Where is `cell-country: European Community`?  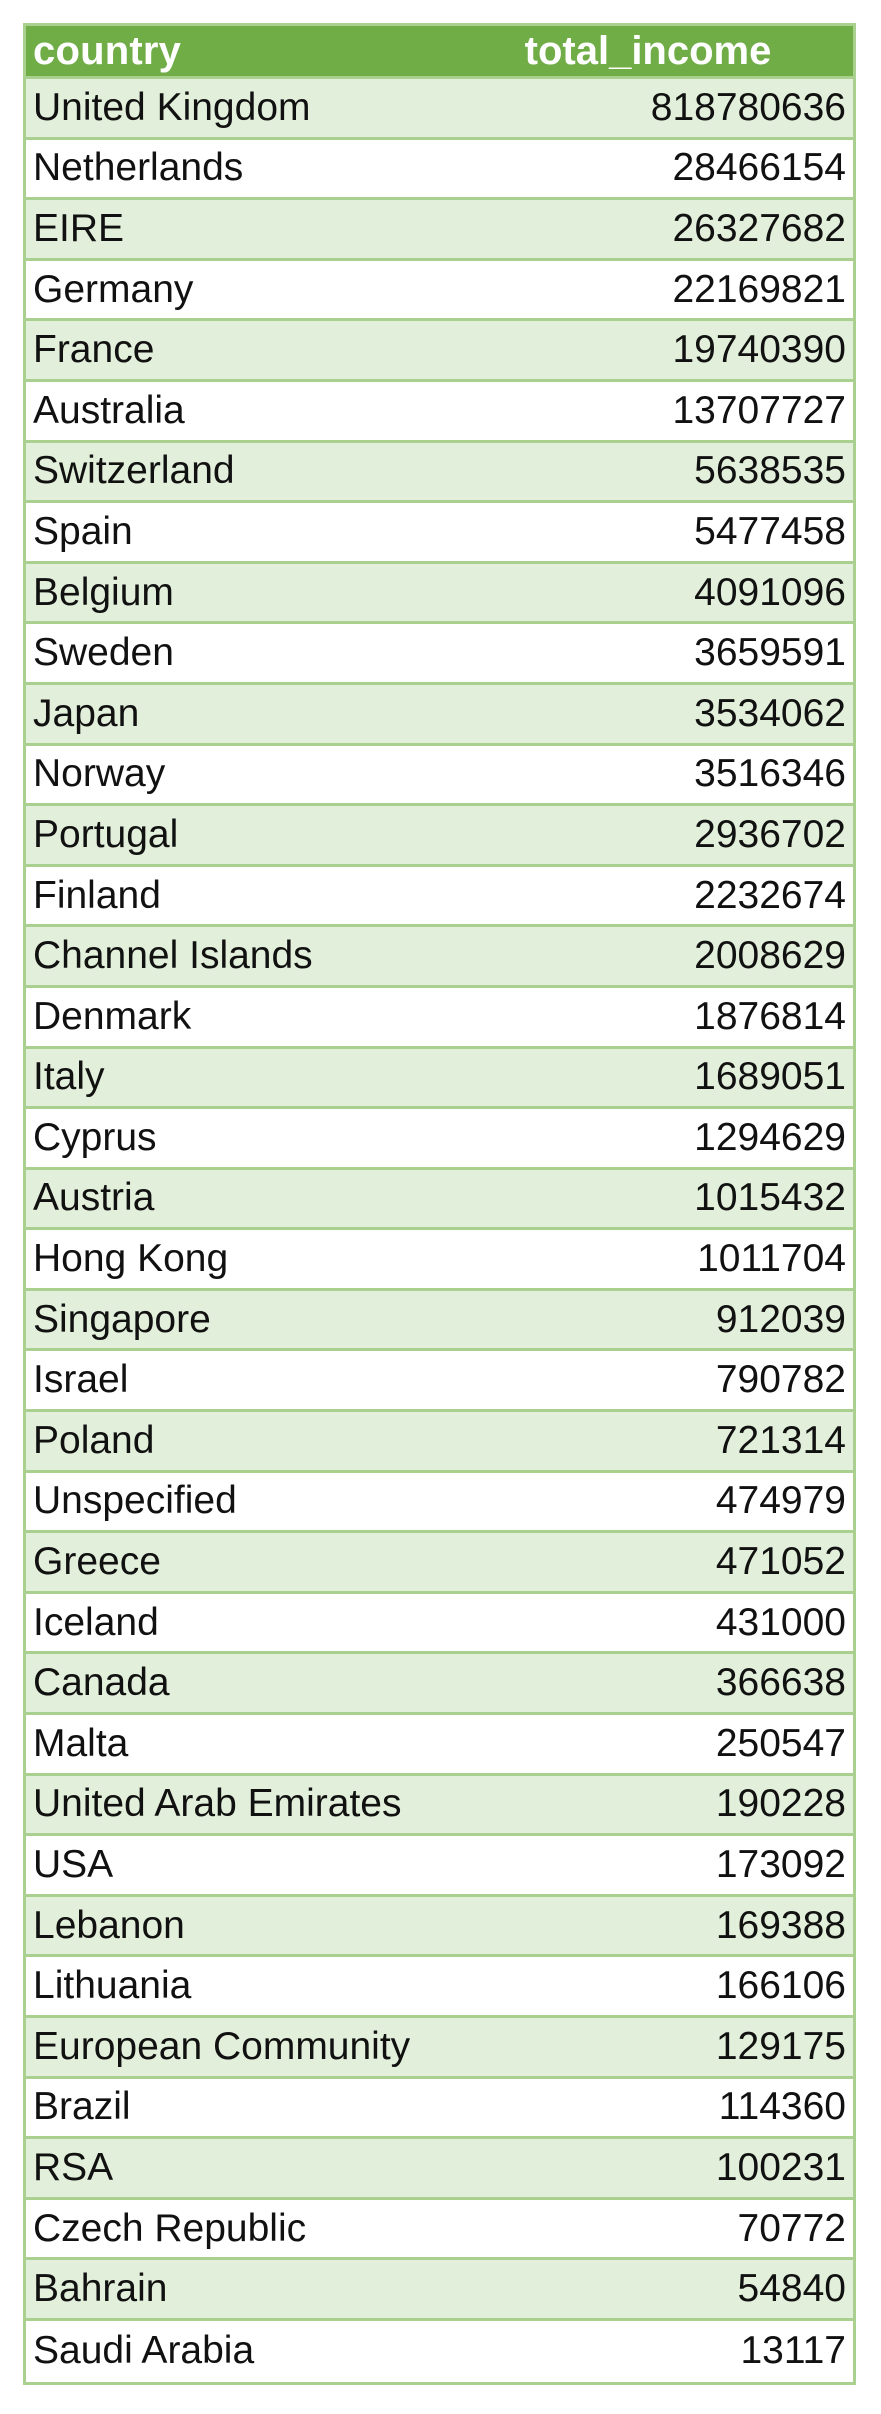
cell-country: European Community is located at coordinates (222, 2046).